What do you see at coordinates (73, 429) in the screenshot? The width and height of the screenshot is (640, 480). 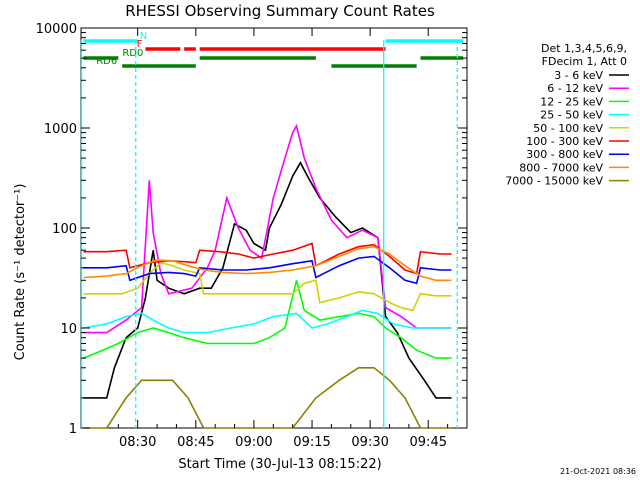 I see `y-tick-label-0: 1` at bounding box center [73, 429].